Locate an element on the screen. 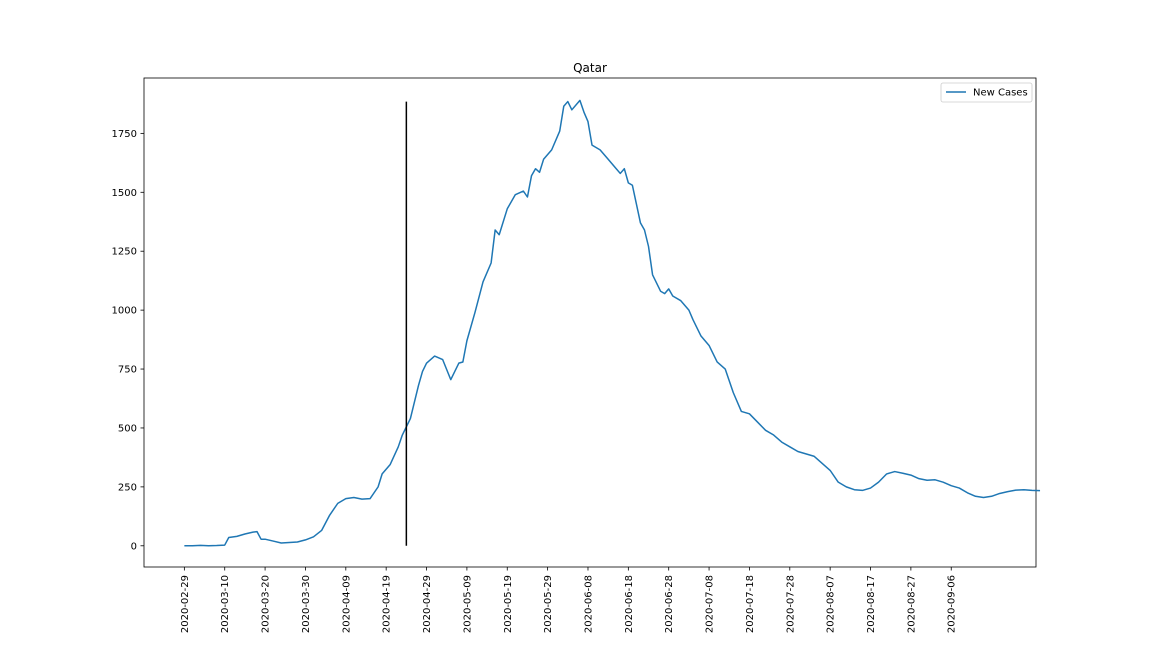  y-tick-label: 1000 is located at coordinates (124, 311).